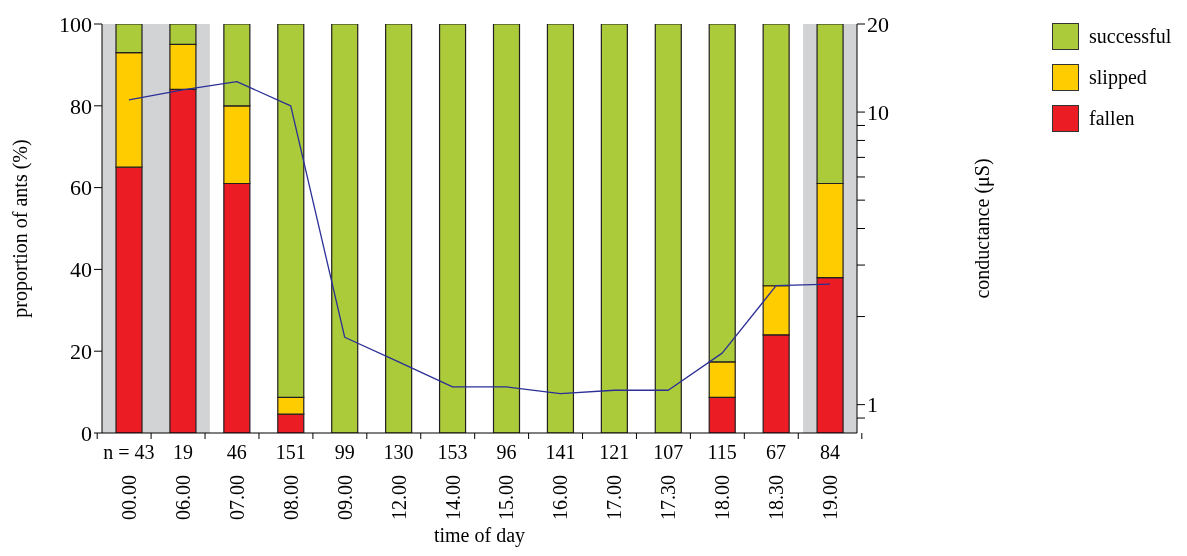  Describe the element at coordinates (81, 188) in the screenshot. I see `y-tick-label: 60` at that location.